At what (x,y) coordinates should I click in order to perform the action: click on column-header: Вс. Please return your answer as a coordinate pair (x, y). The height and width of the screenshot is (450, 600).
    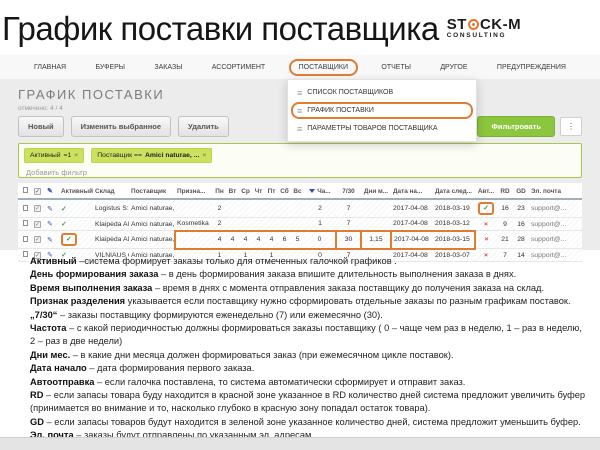
    Looking at the image, I should click on (297, 191).